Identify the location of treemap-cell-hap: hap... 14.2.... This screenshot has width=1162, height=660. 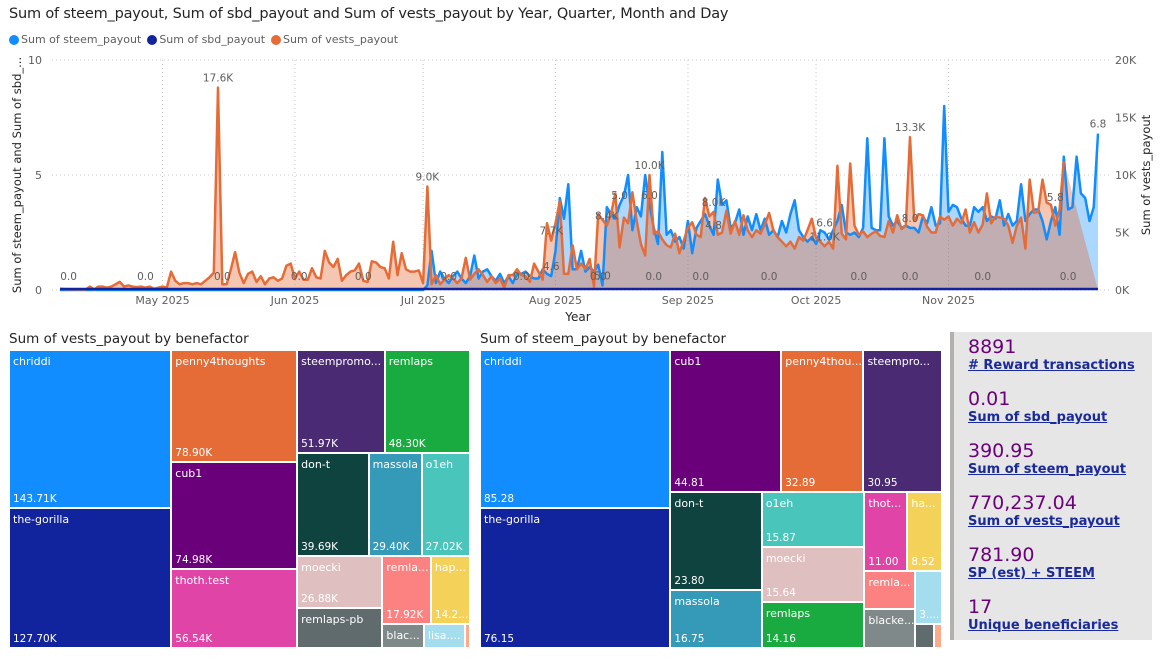
(450, 590).